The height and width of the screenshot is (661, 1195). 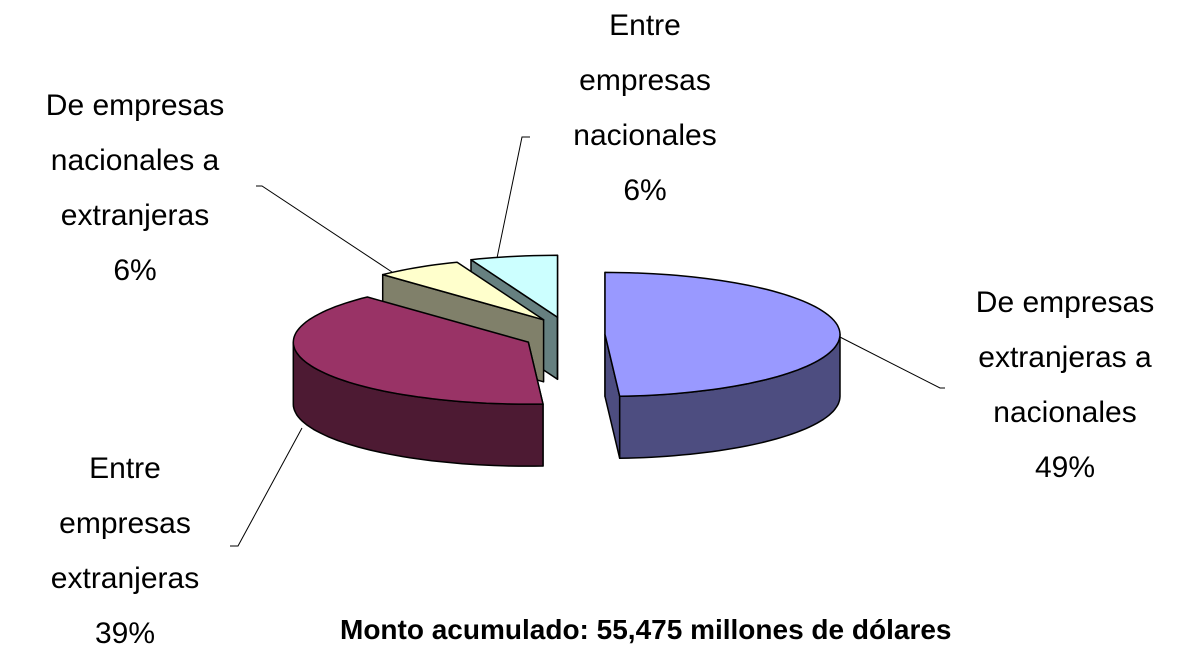 I want to click on slice-label: De empresas extranjeras a nacionales, so click(x=1065, y=357).